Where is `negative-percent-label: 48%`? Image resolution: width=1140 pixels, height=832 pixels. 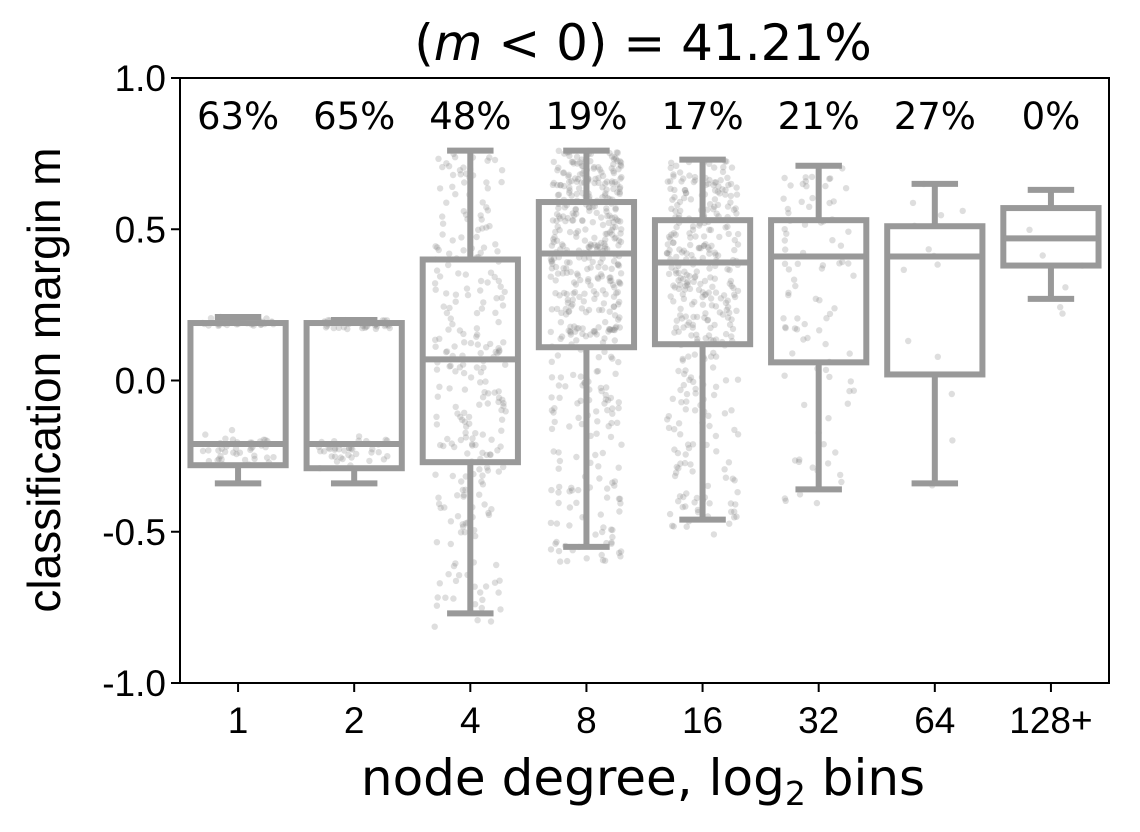
negative-percent-label: 48% is located at coordinates (470, 116).